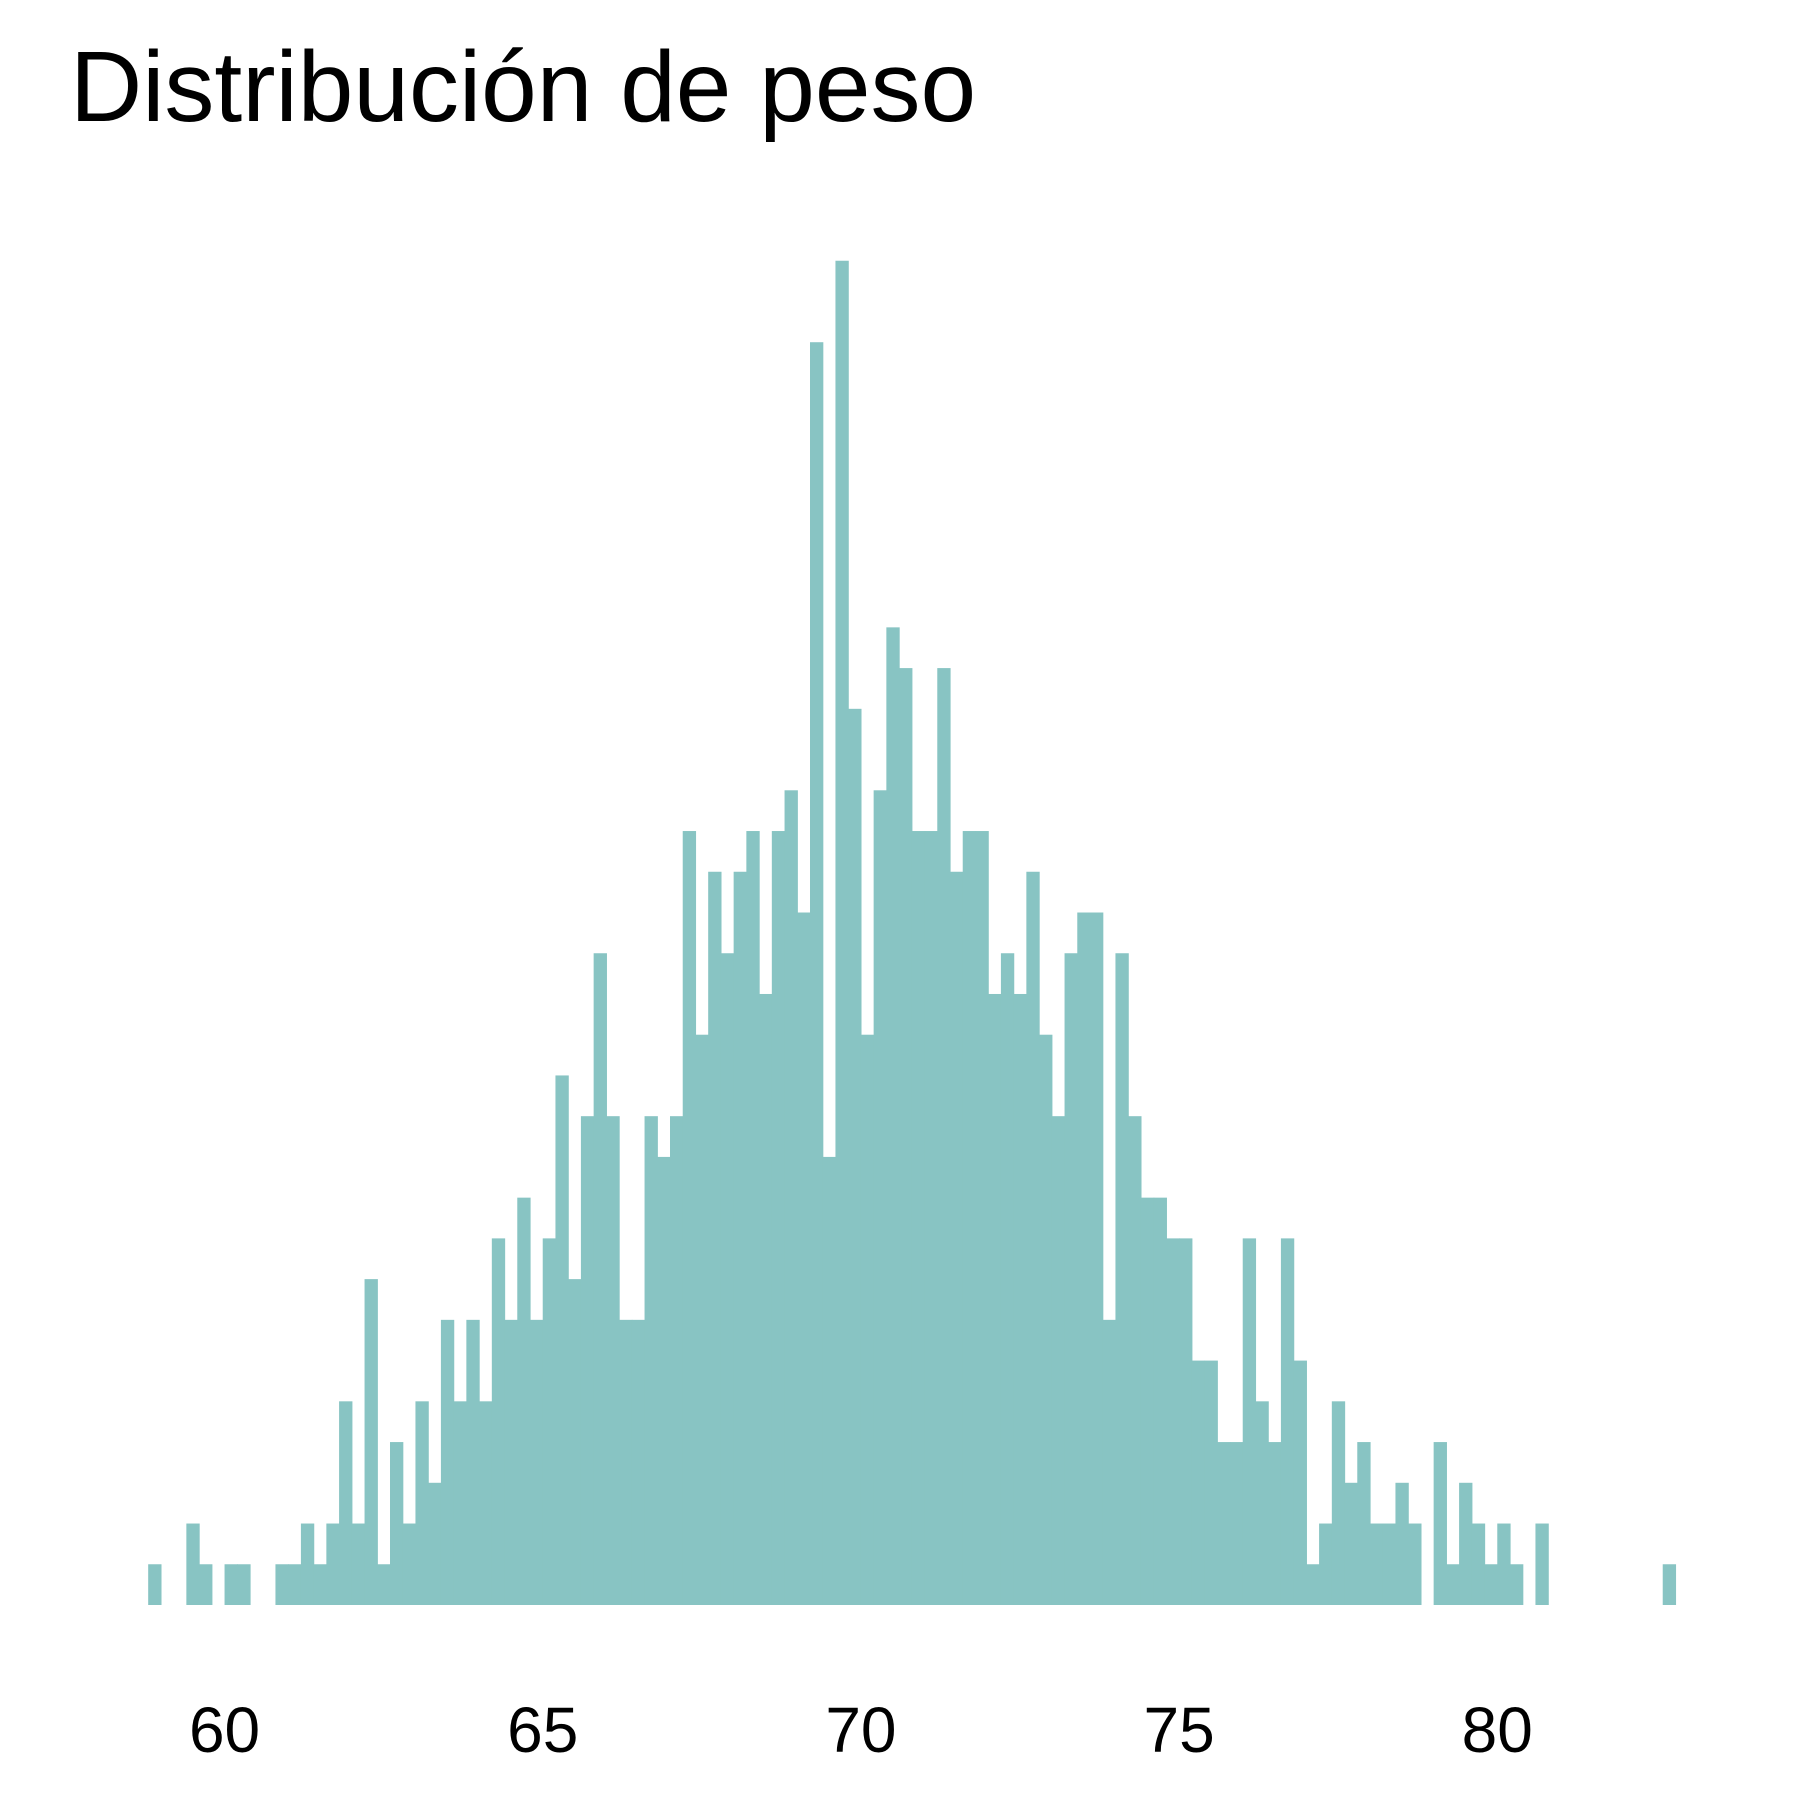  What do you see at coordinates (1497, 1730) in the screenshot?
I see `x-tick-label: 80` at bounding box center [1497, 1730].